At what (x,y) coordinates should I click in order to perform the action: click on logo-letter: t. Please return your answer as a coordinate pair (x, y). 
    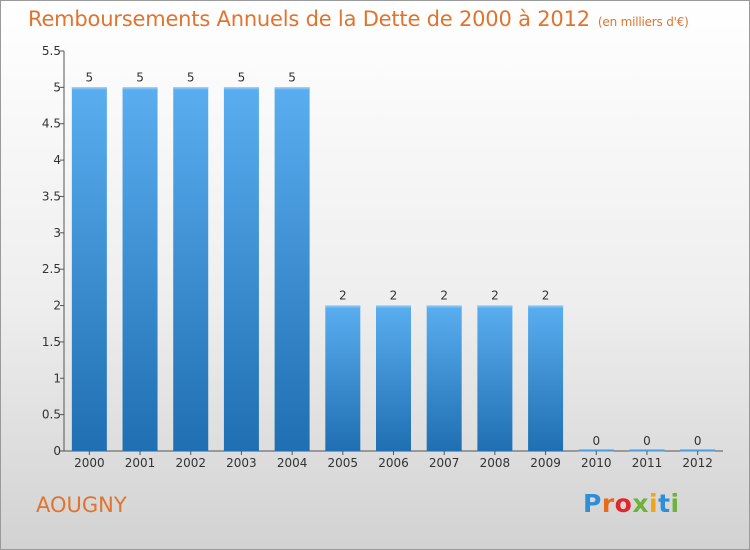
    Looking at the image, I should click on (664, 503).